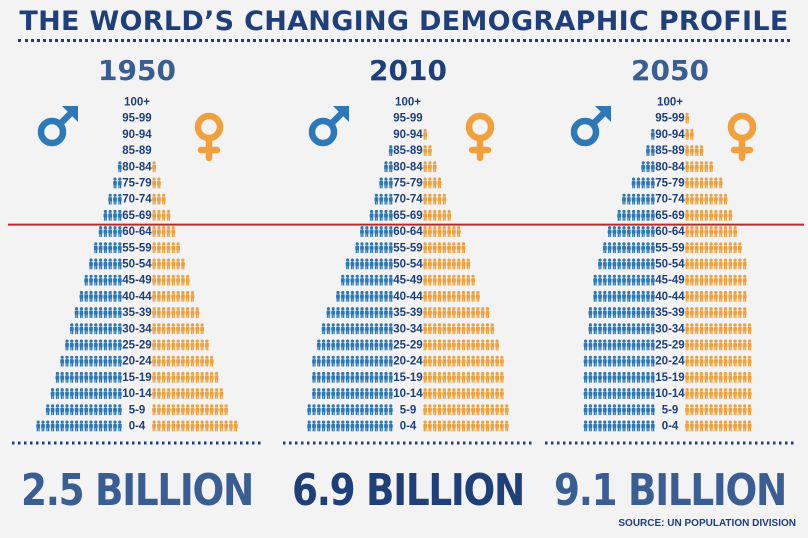 The height and width of the screenshot is (538, 808). I want to click on age-label: 55-59, so click(136, 248).